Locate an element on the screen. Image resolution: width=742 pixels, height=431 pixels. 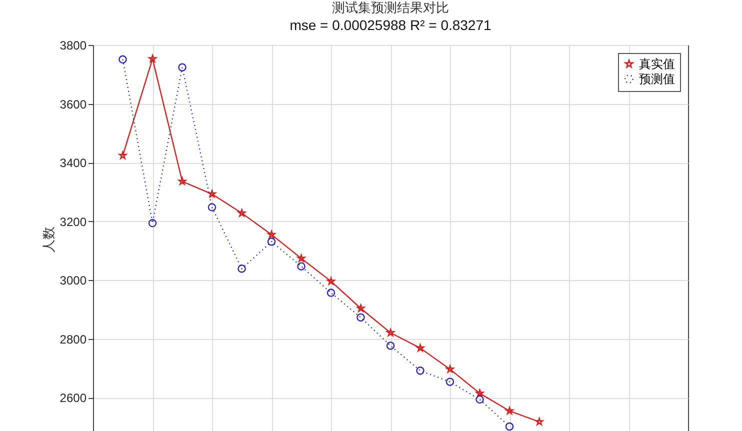
legend-label: 预测值 is located at coordinates (657, 79).